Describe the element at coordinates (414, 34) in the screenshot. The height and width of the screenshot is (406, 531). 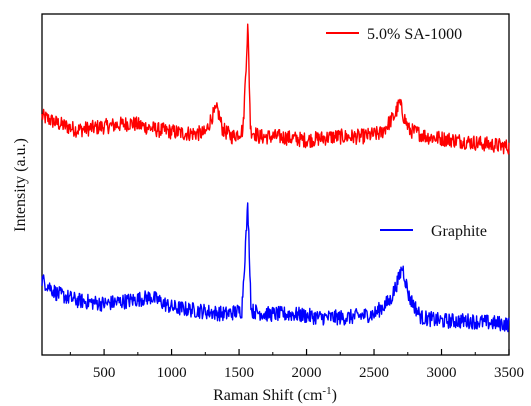
I see `legend-label-sa1000: 5.0% SA-1000` at that location.